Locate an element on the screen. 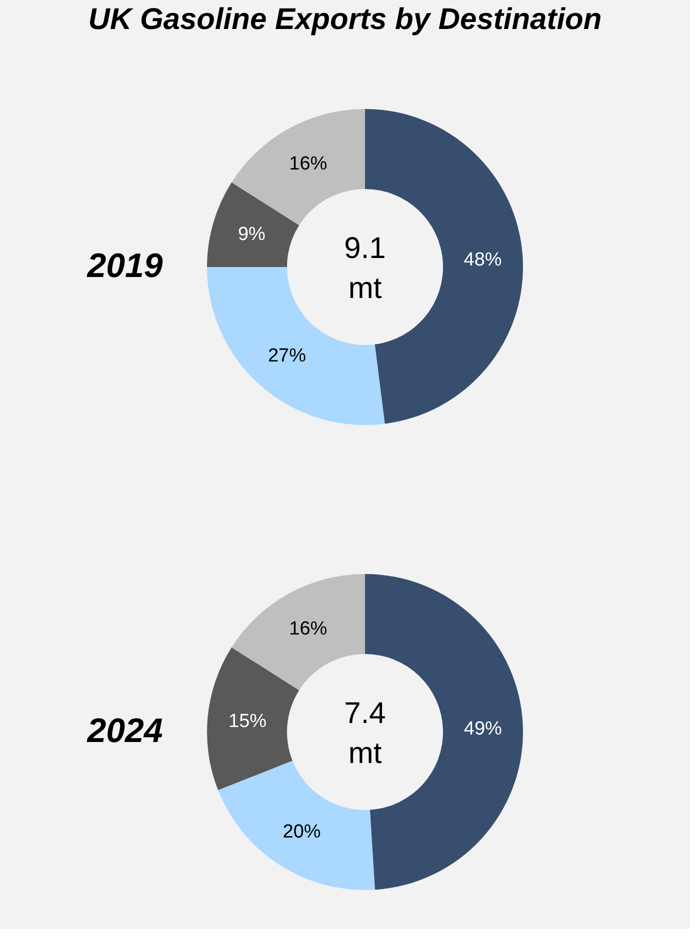  data-label: 20% is located at coordinates (301, 832).